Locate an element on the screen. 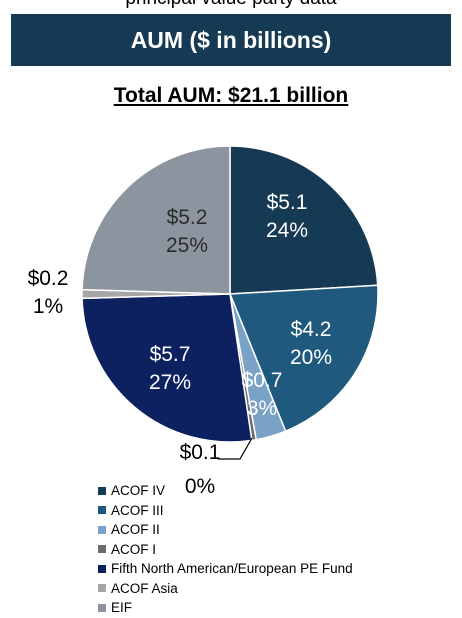 The width and height of the screenshot is (462, 618). leader-line-acof-i is located at coordinates (235, 448).